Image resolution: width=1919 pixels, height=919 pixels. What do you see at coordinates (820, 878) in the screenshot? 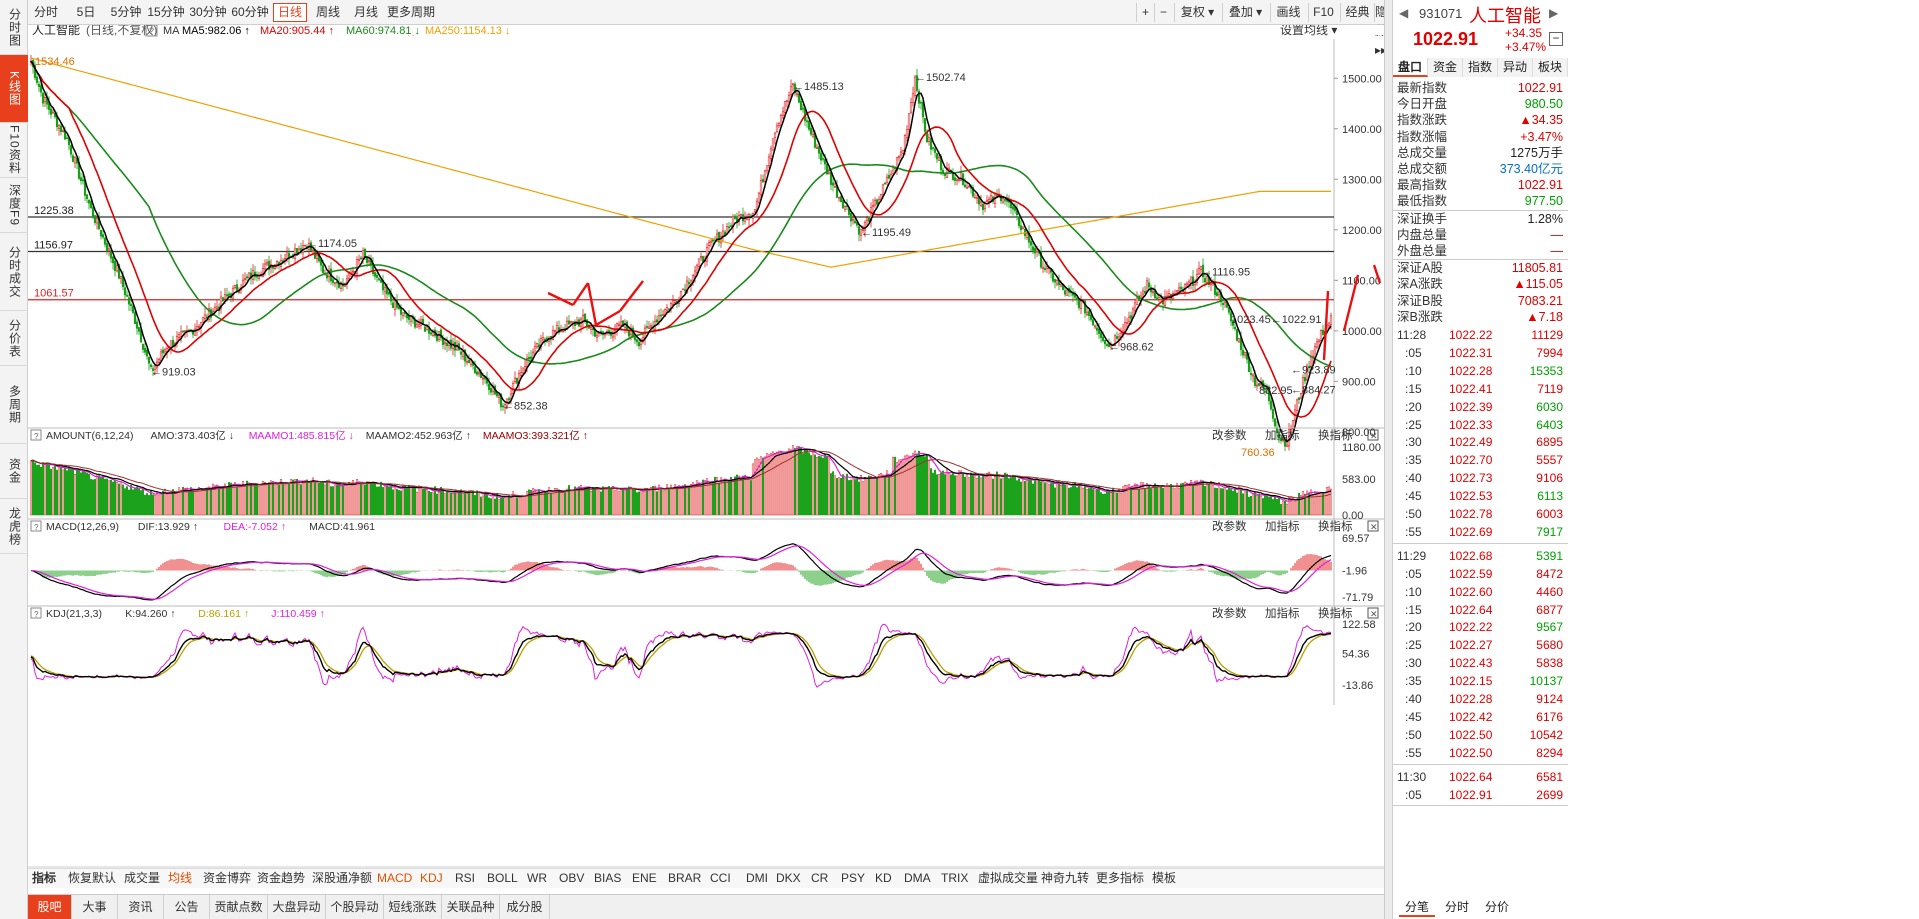
I see `indicator-19: CR` at bounding box center [820, 878].